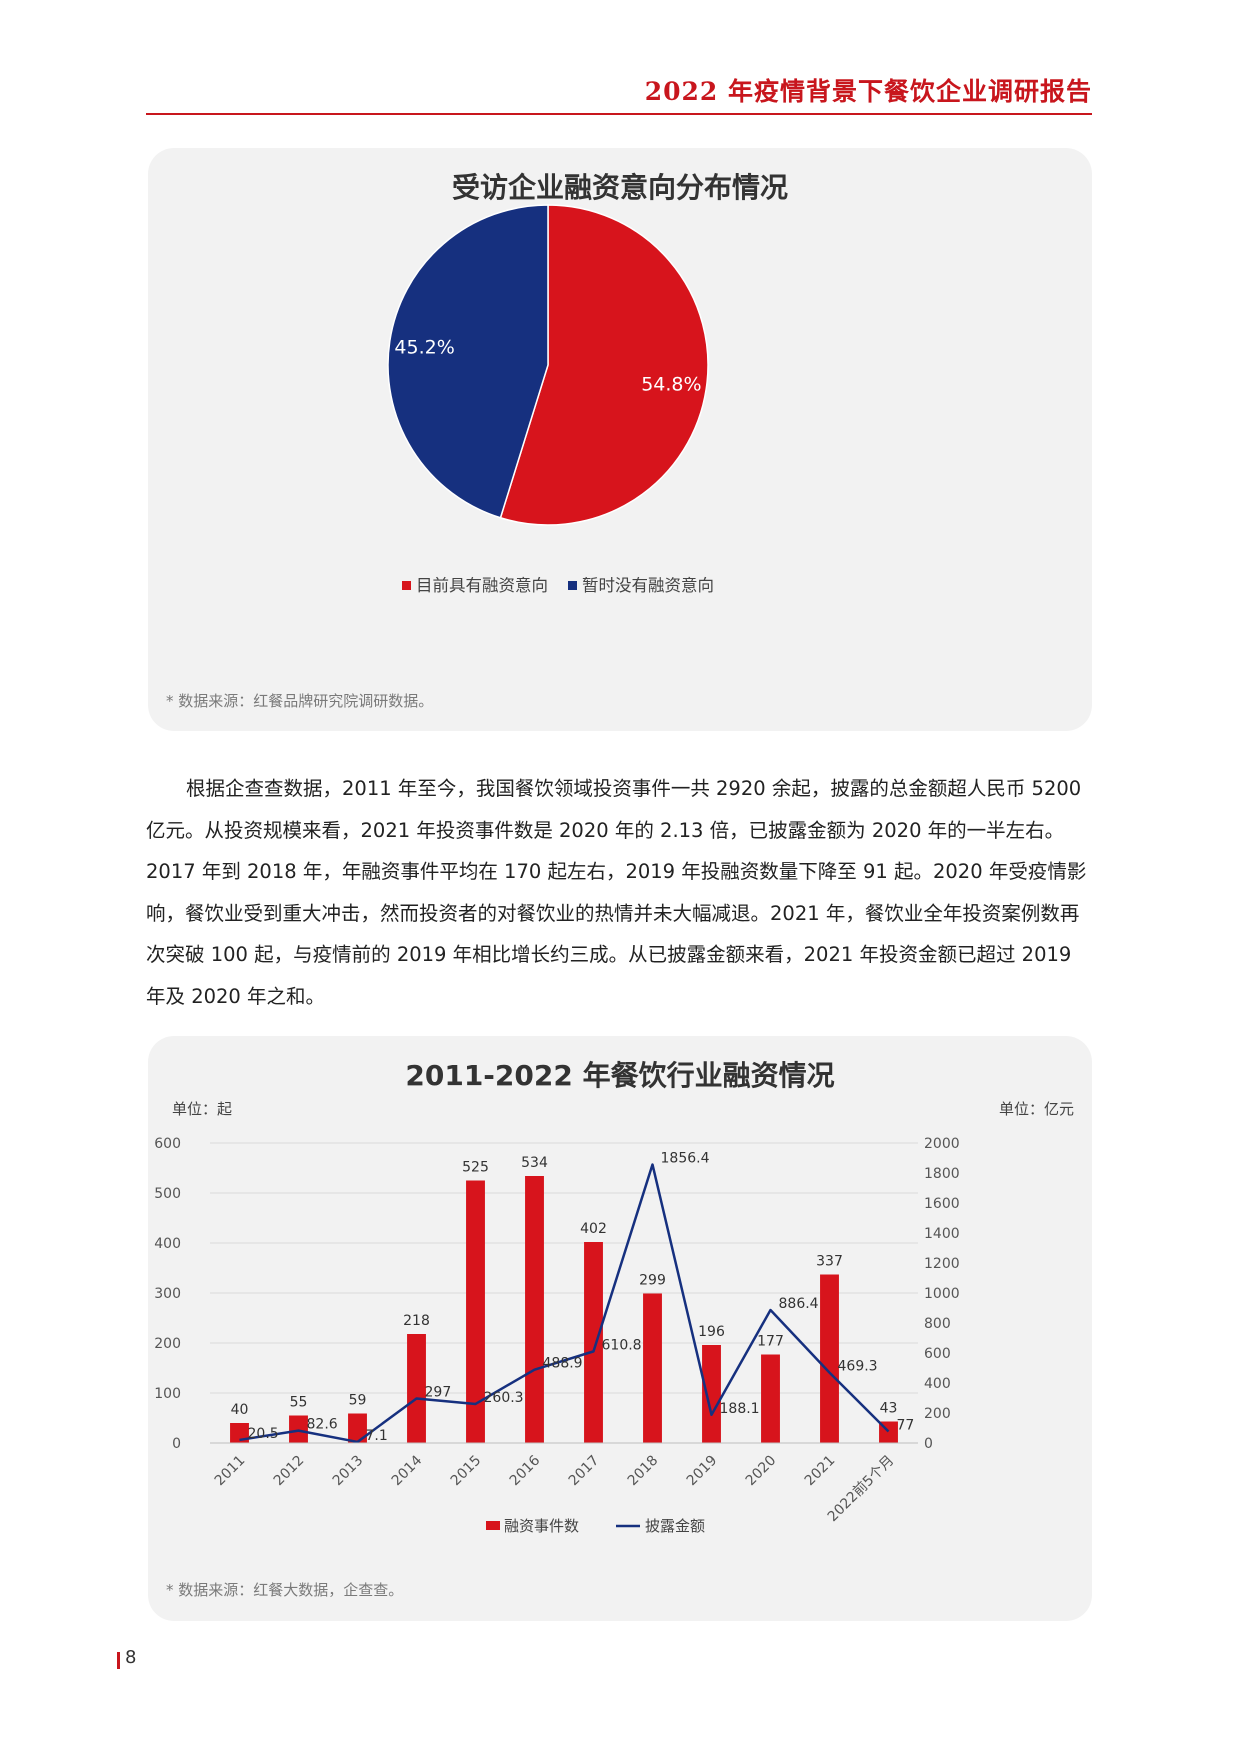 The width and height of the screenshot is (1240, 1754). What do you see at coordinates (167, 1294) in the screenshot?
I see `left-axis-tick-3: 300` at bounding box center [167, 1294].